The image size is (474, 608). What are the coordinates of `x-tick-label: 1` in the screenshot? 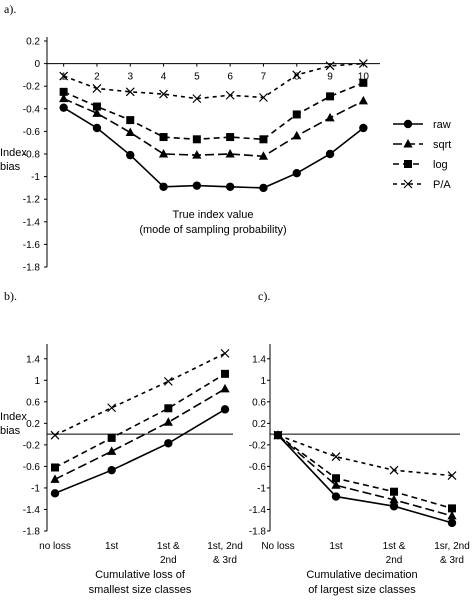 It's located at (64, 77).